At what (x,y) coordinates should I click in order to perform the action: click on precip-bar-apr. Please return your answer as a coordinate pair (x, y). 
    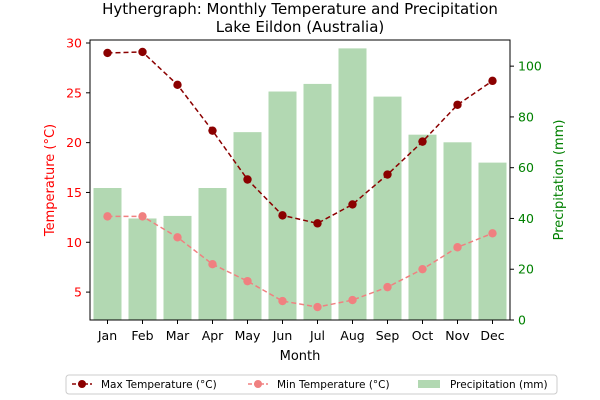
    Looking at the image, I should click on (212, 253).